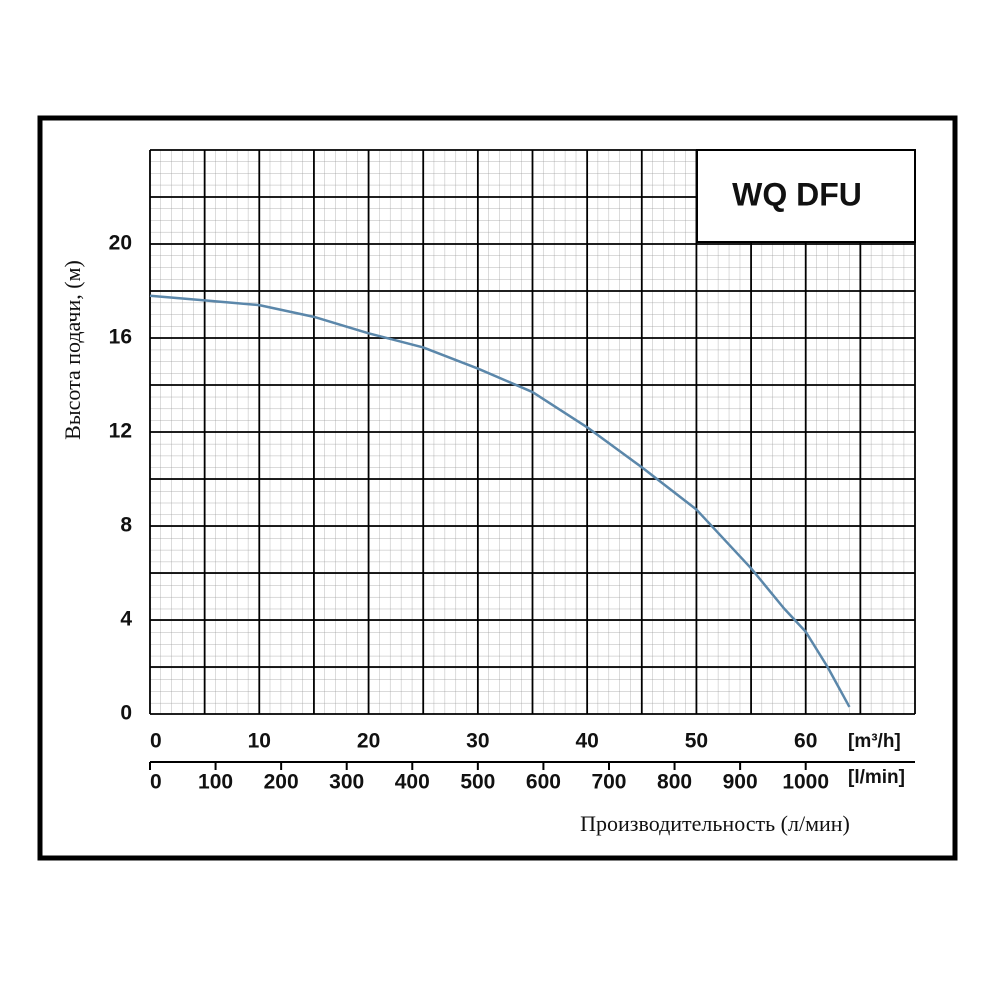  Describe the element at coordinates (156, 782) in the screenshot. I see `x2-tick-label: 0` at that location.